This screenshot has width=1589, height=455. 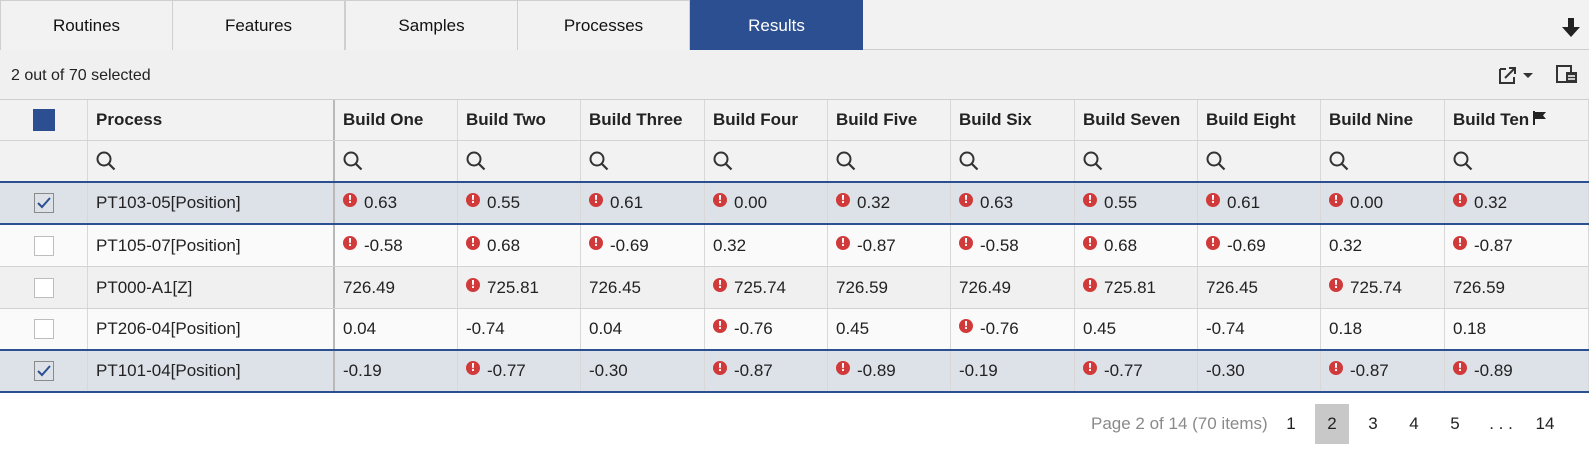 I want to click on value-cell: ! 0.32, so click(x=1517, y=203).